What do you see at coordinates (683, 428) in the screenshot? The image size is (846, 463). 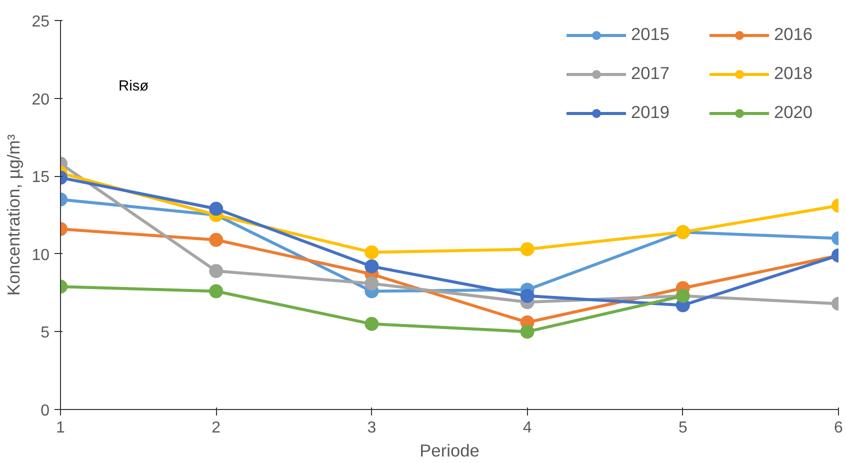 I see `x-tick-label: 5` at bounding box center [683, 428].